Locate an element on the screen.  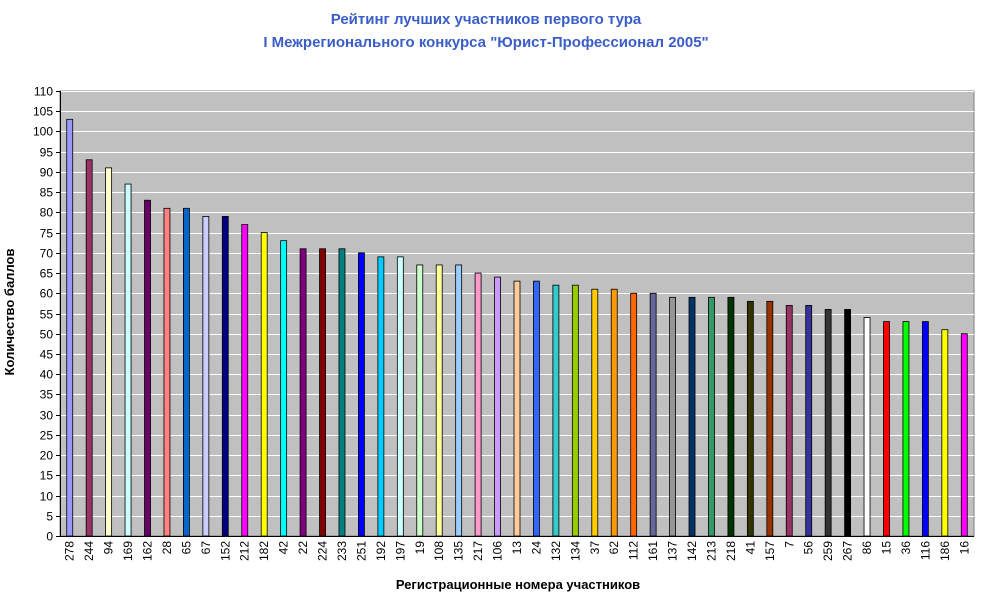
y-tick-label: 70 is located at coordinates (47, 254).